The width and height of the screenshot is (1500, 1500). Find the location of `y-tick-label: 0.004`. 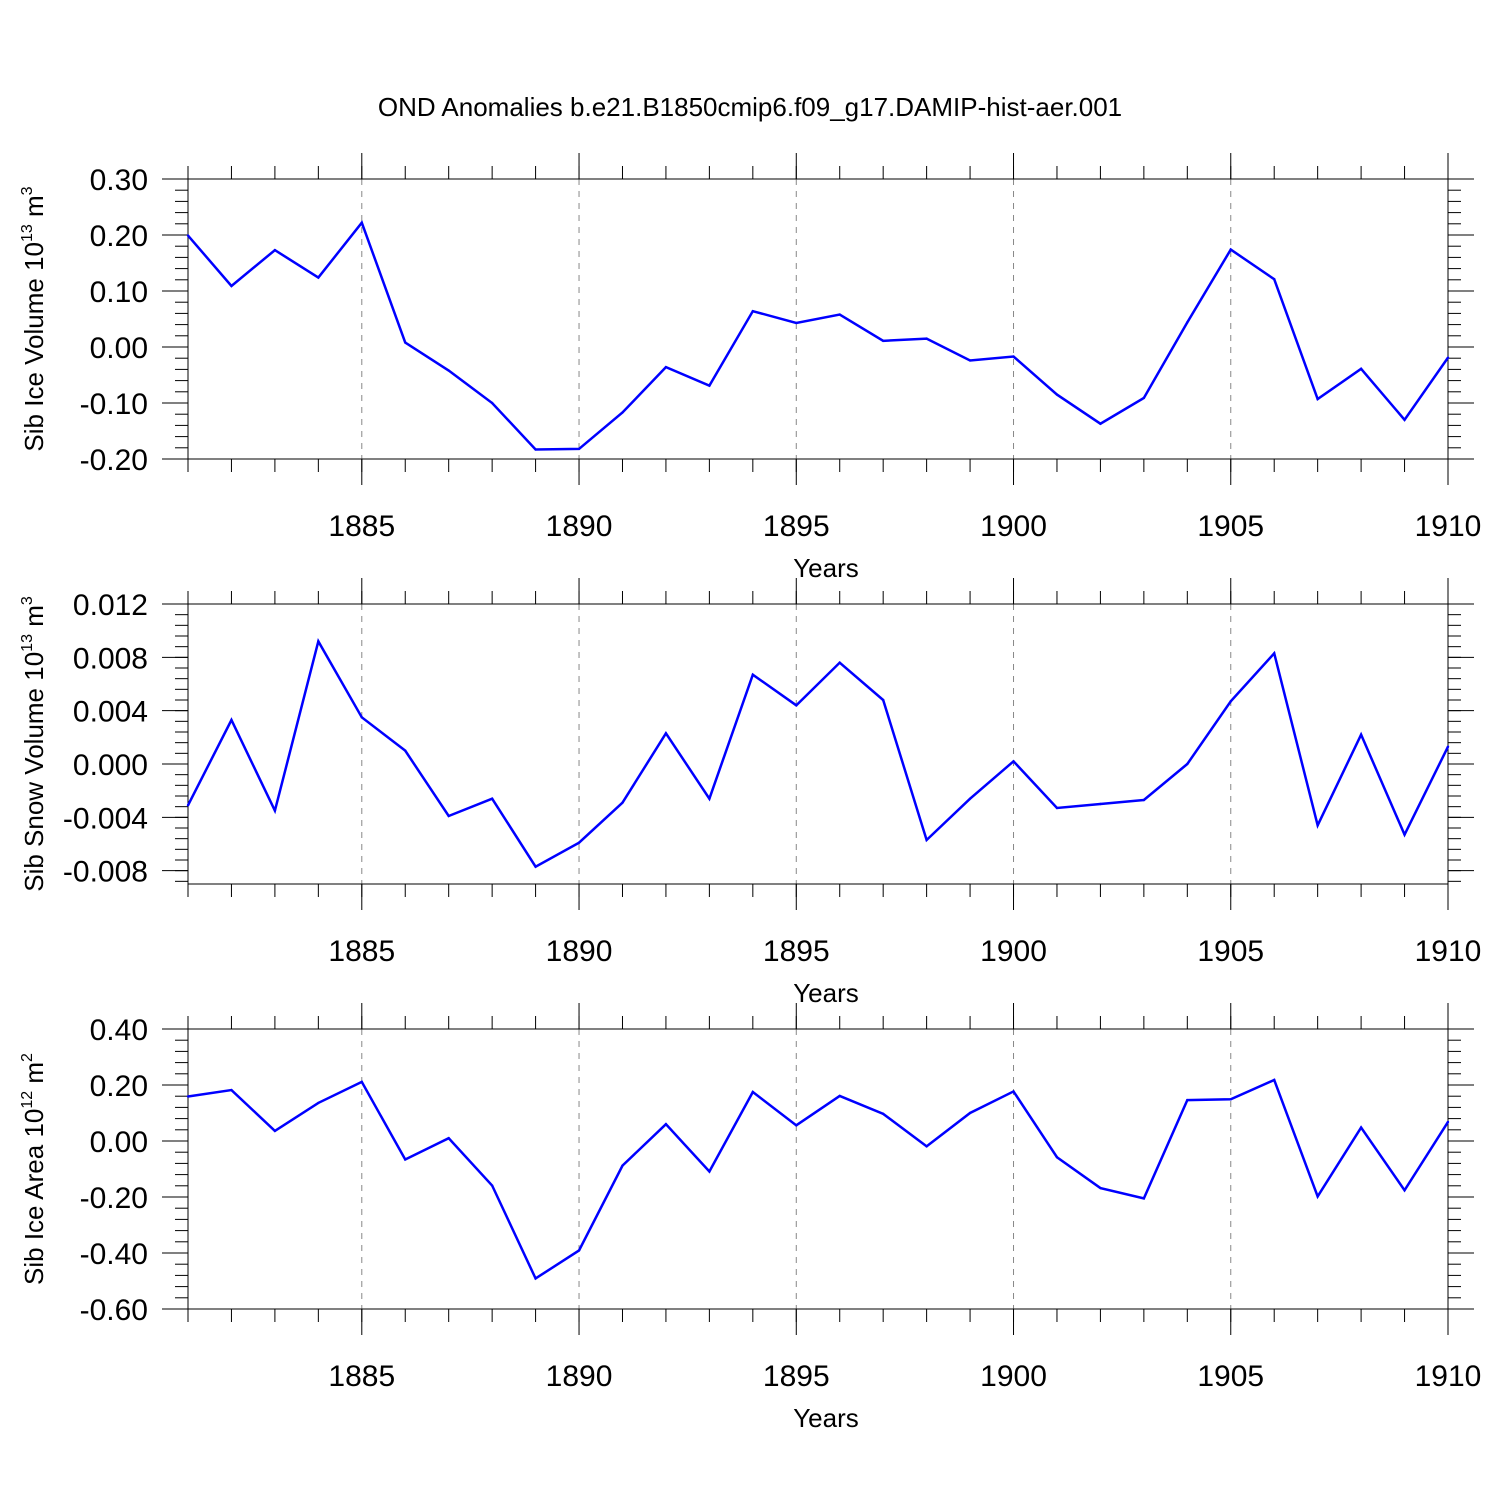

y-tick-label: 0.004 is located at coordinates (110, 712).